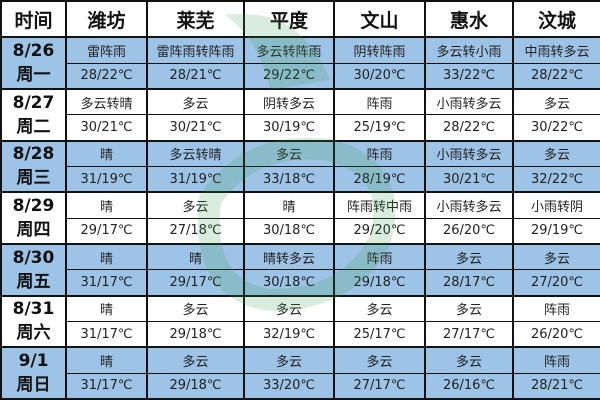  I want to click on temperature-cell: 33/18℃, so click(289, 179).